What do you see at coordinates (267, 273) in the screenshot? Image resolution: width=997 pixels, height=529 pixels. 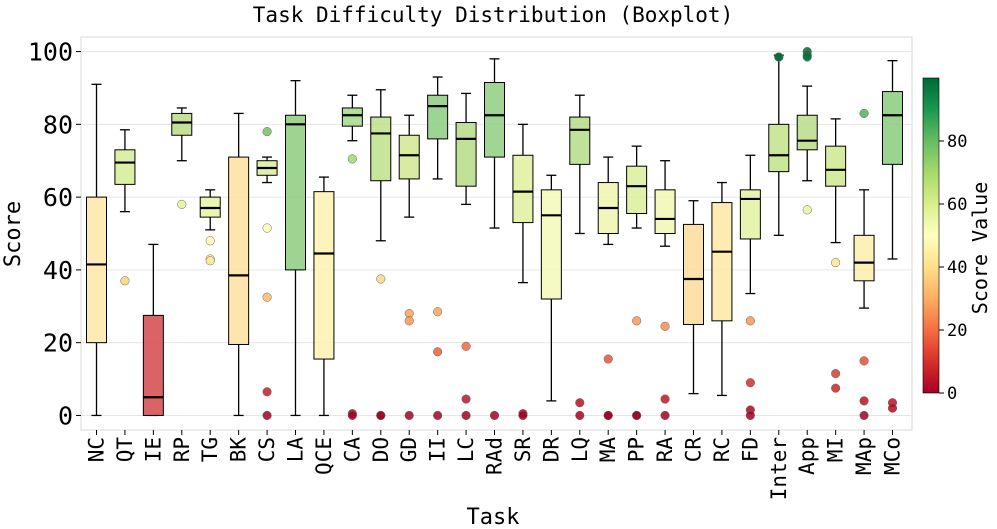 I see `box-cs` at bounding box center [267, 273].